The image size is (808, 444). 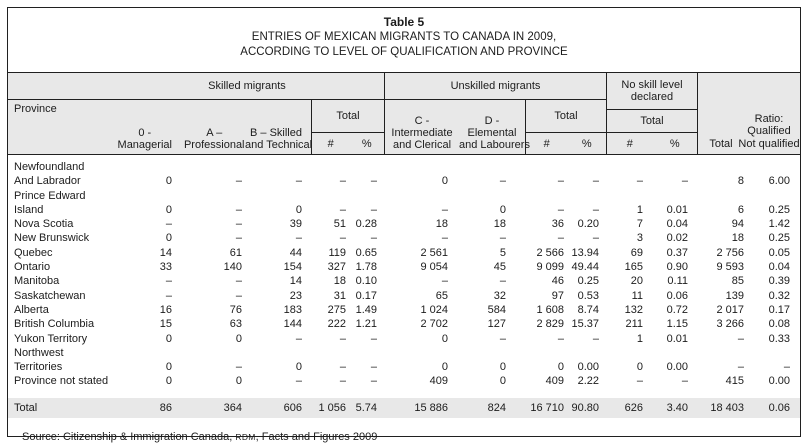 I want to click on value-cell: 144, so click(x=292, y=324).